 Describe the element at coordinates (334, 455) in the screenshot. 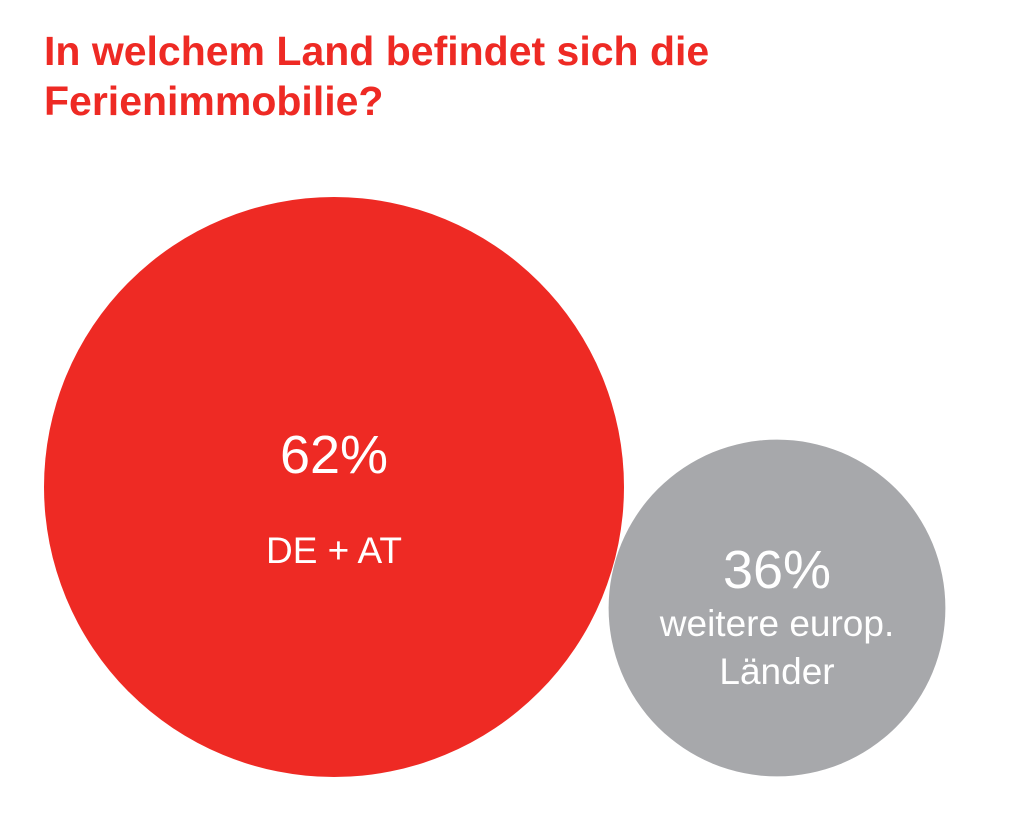

I see `bubble-value-label: 62%` at that location.